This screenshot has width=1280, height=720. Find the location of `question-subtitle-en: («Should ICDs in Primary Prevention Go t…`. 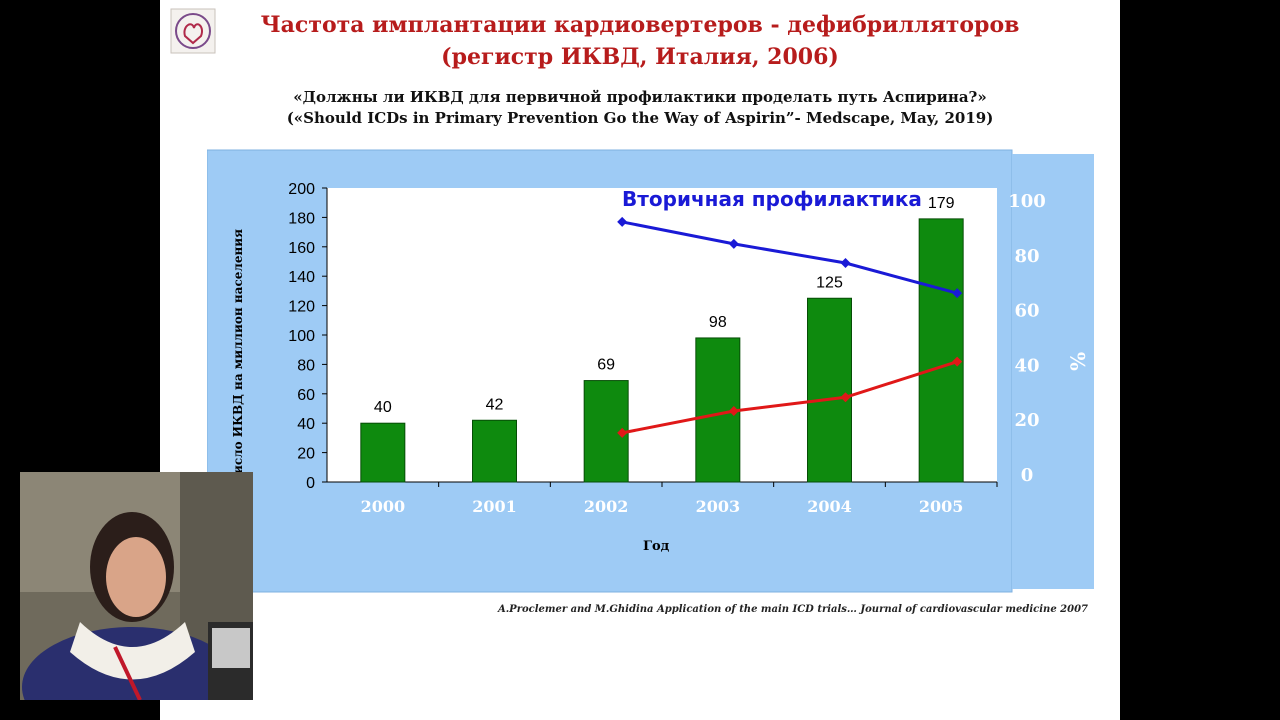

question-subtitle-en: («Should ICDs in Primary Prevention Go t… is located at coordinates (640, 118).